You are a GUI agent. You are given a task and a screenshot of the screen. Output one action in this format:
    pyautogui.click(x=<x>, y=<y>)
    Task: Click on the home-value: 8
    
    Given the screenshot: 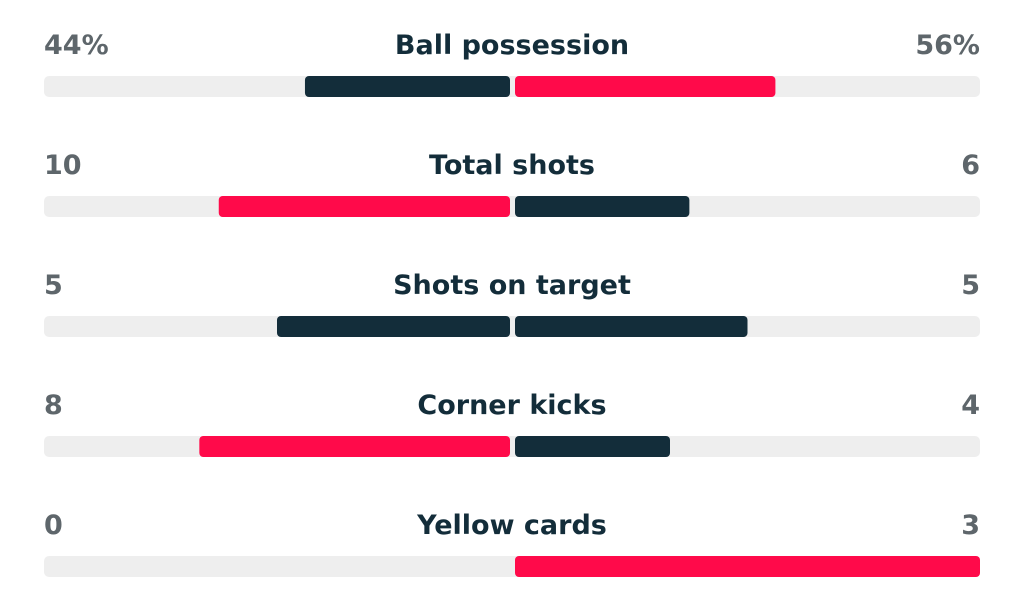 What is the action you would take?
    pyautogui.click(x=53, y=405)
    